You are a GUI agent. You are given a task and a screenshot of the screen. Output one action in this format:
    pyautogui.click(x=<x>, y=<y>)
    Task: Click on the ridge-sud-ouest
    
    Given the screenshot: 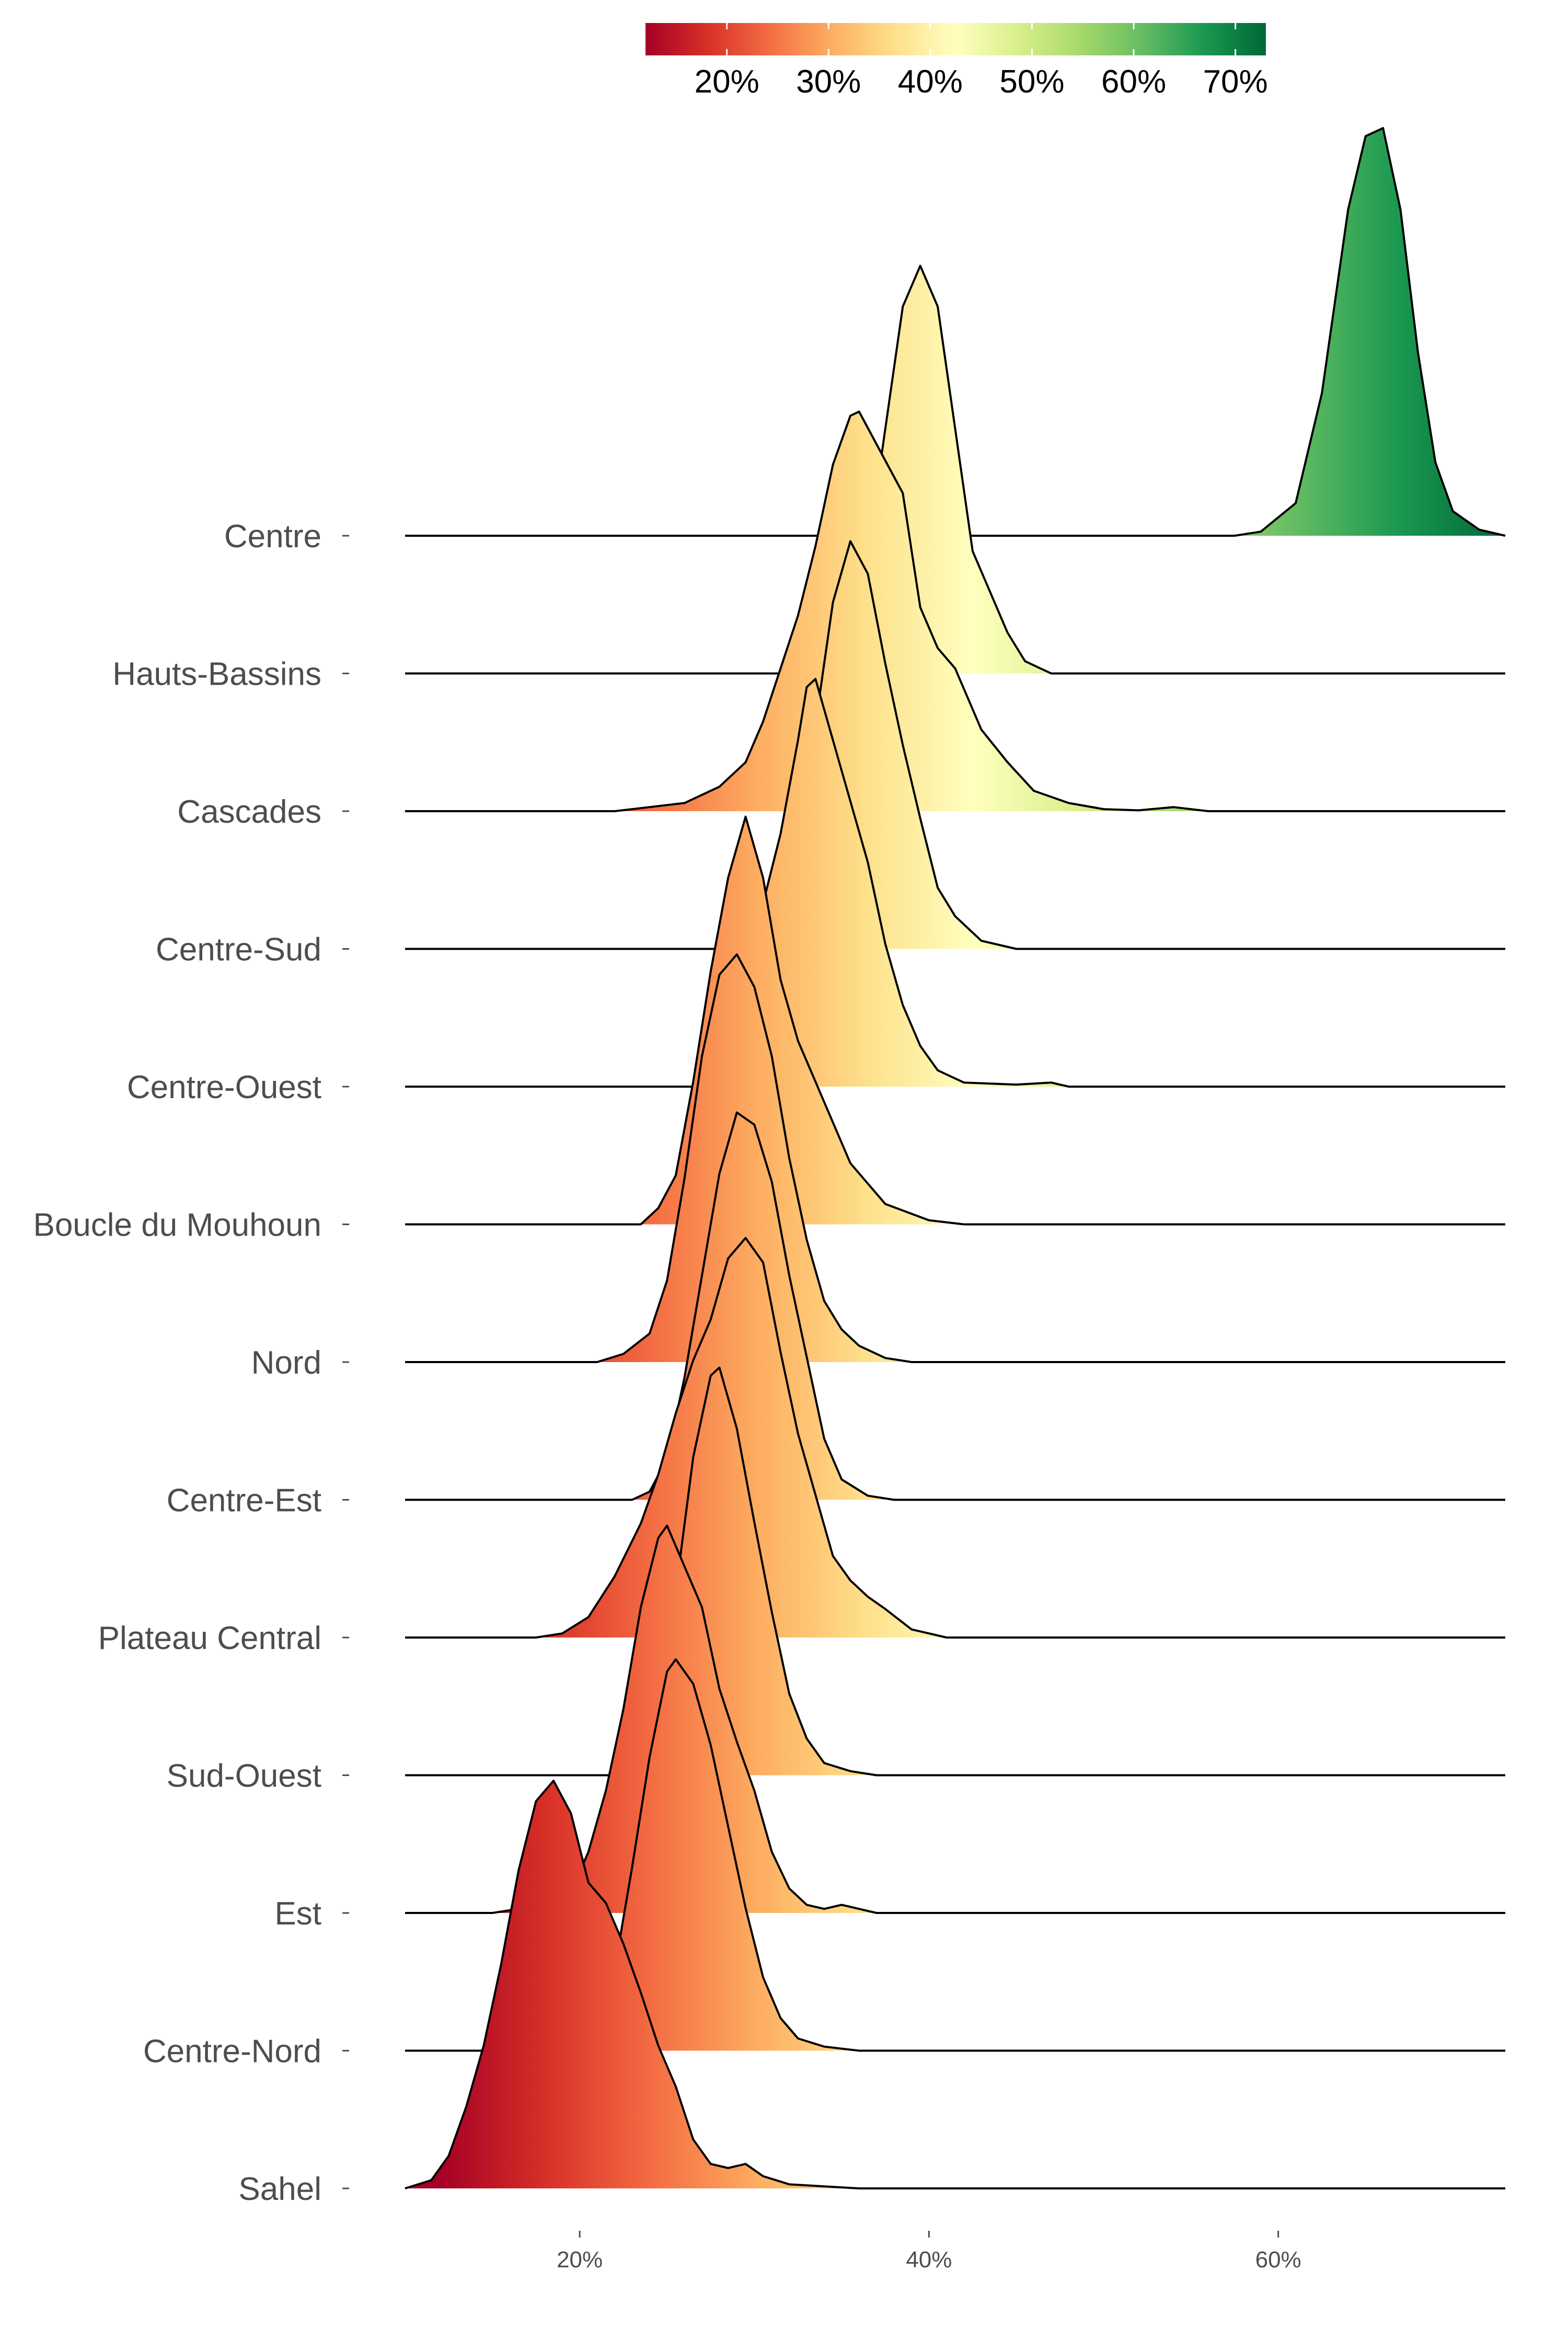 What is the action you would take?
    pyautogui.click(x=955, y=1571)
    